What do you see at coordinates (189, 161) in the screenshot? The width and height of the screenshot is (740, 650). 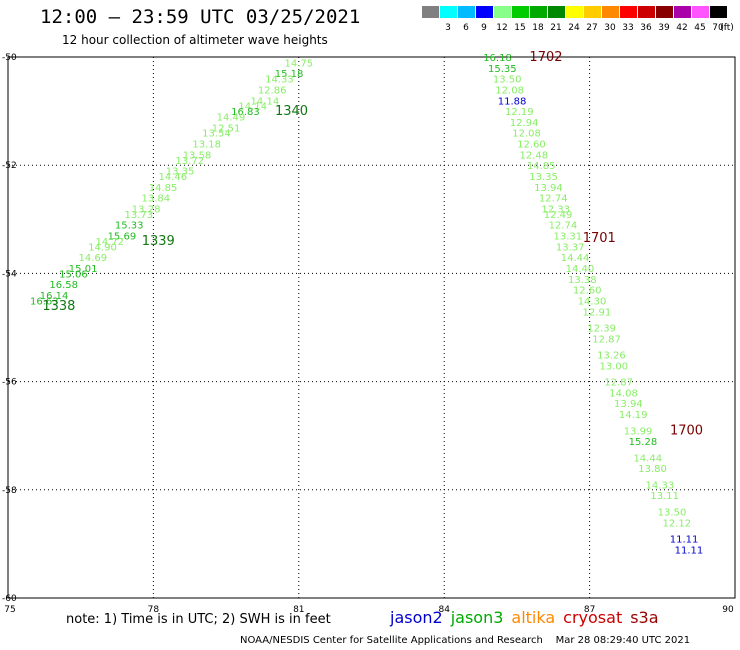 I see `wave-height-label: 13.72` at bounding box center [189, 161].